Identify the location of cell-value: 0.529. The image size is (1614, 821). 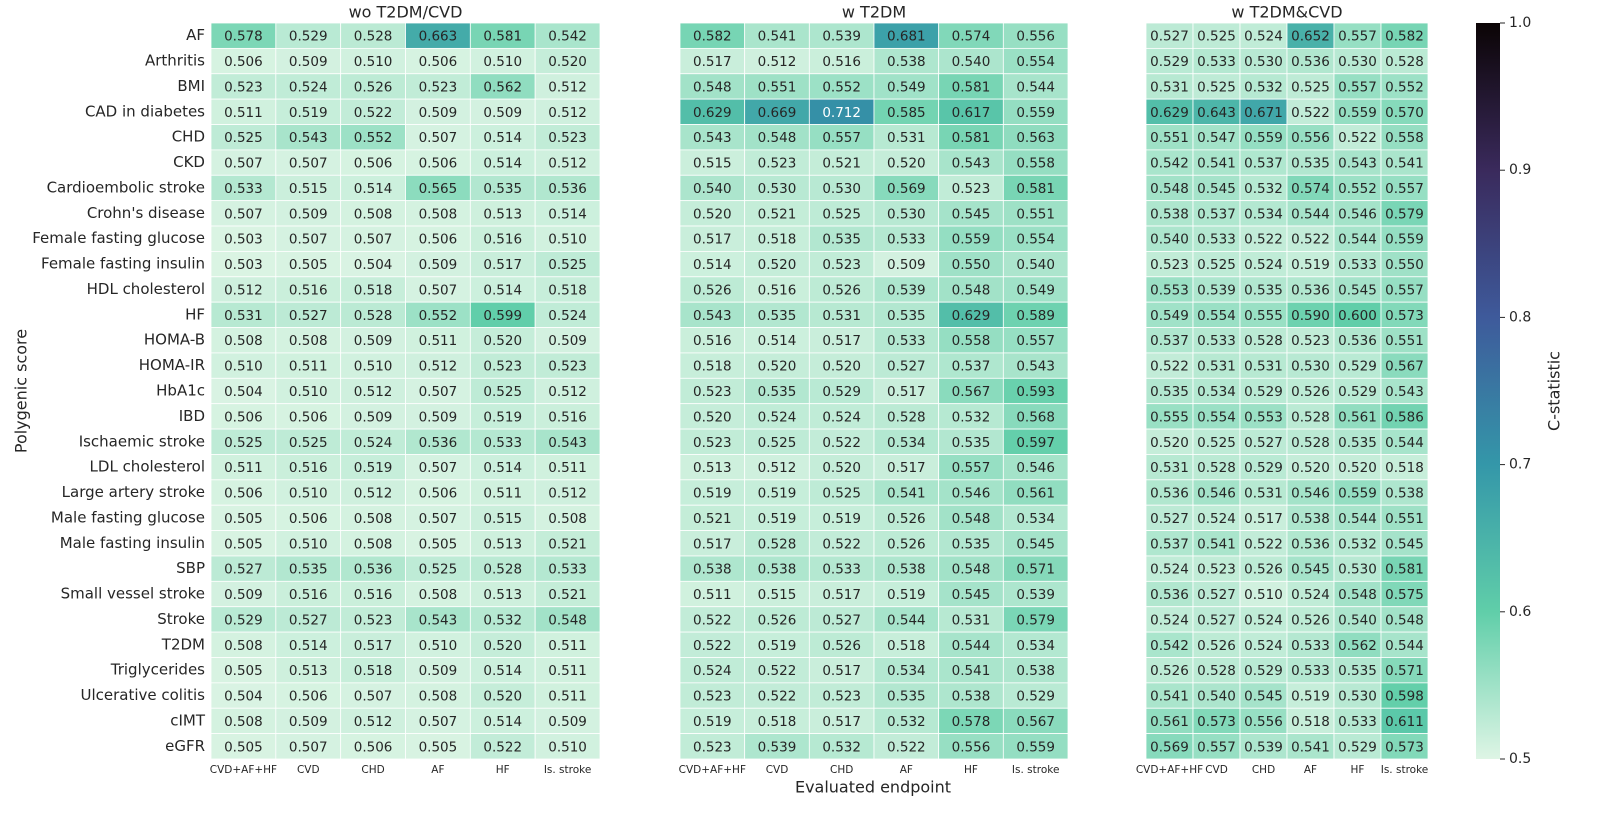
(1263, 392).